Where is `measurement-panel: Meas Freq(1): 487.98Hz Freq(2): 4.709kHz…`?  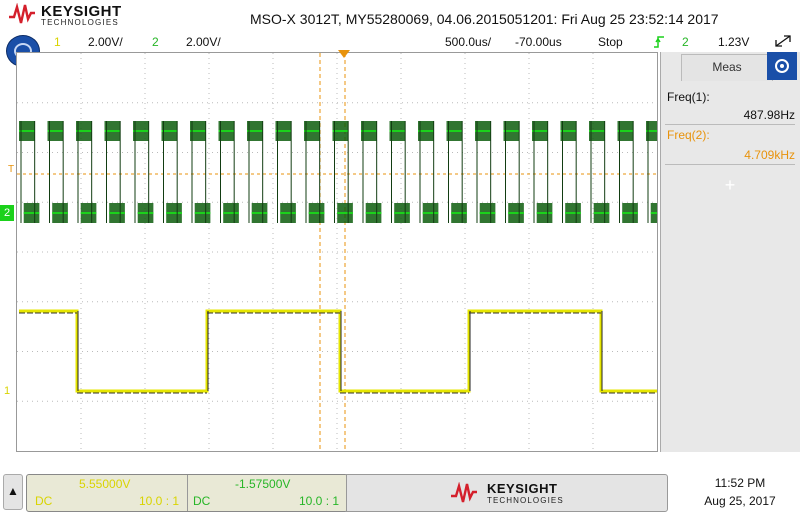 measurement-panel: Meas Freq(1): 487.98Hz Freq(2): 4.709kHz… is located at coordinates (730, 252).